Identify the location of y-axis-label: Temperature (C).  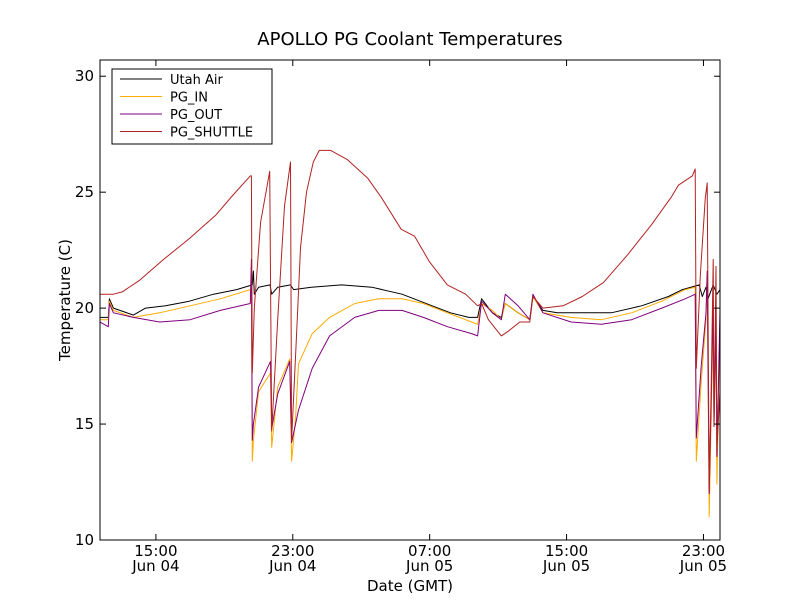
(65, 300).